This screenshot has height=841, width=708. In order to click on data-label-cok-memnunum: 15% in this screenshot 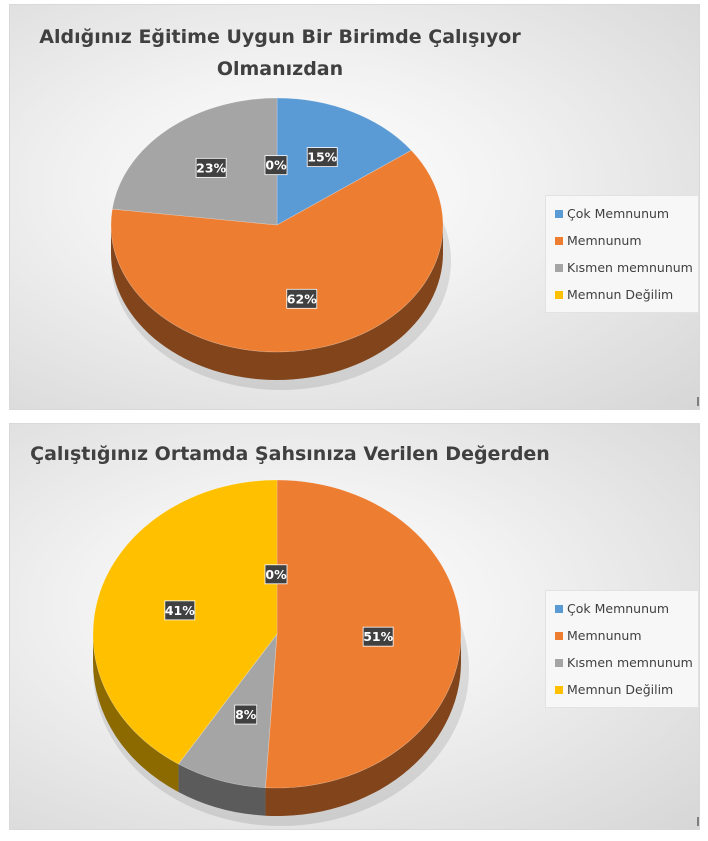, I will do `click(322, 157)`.